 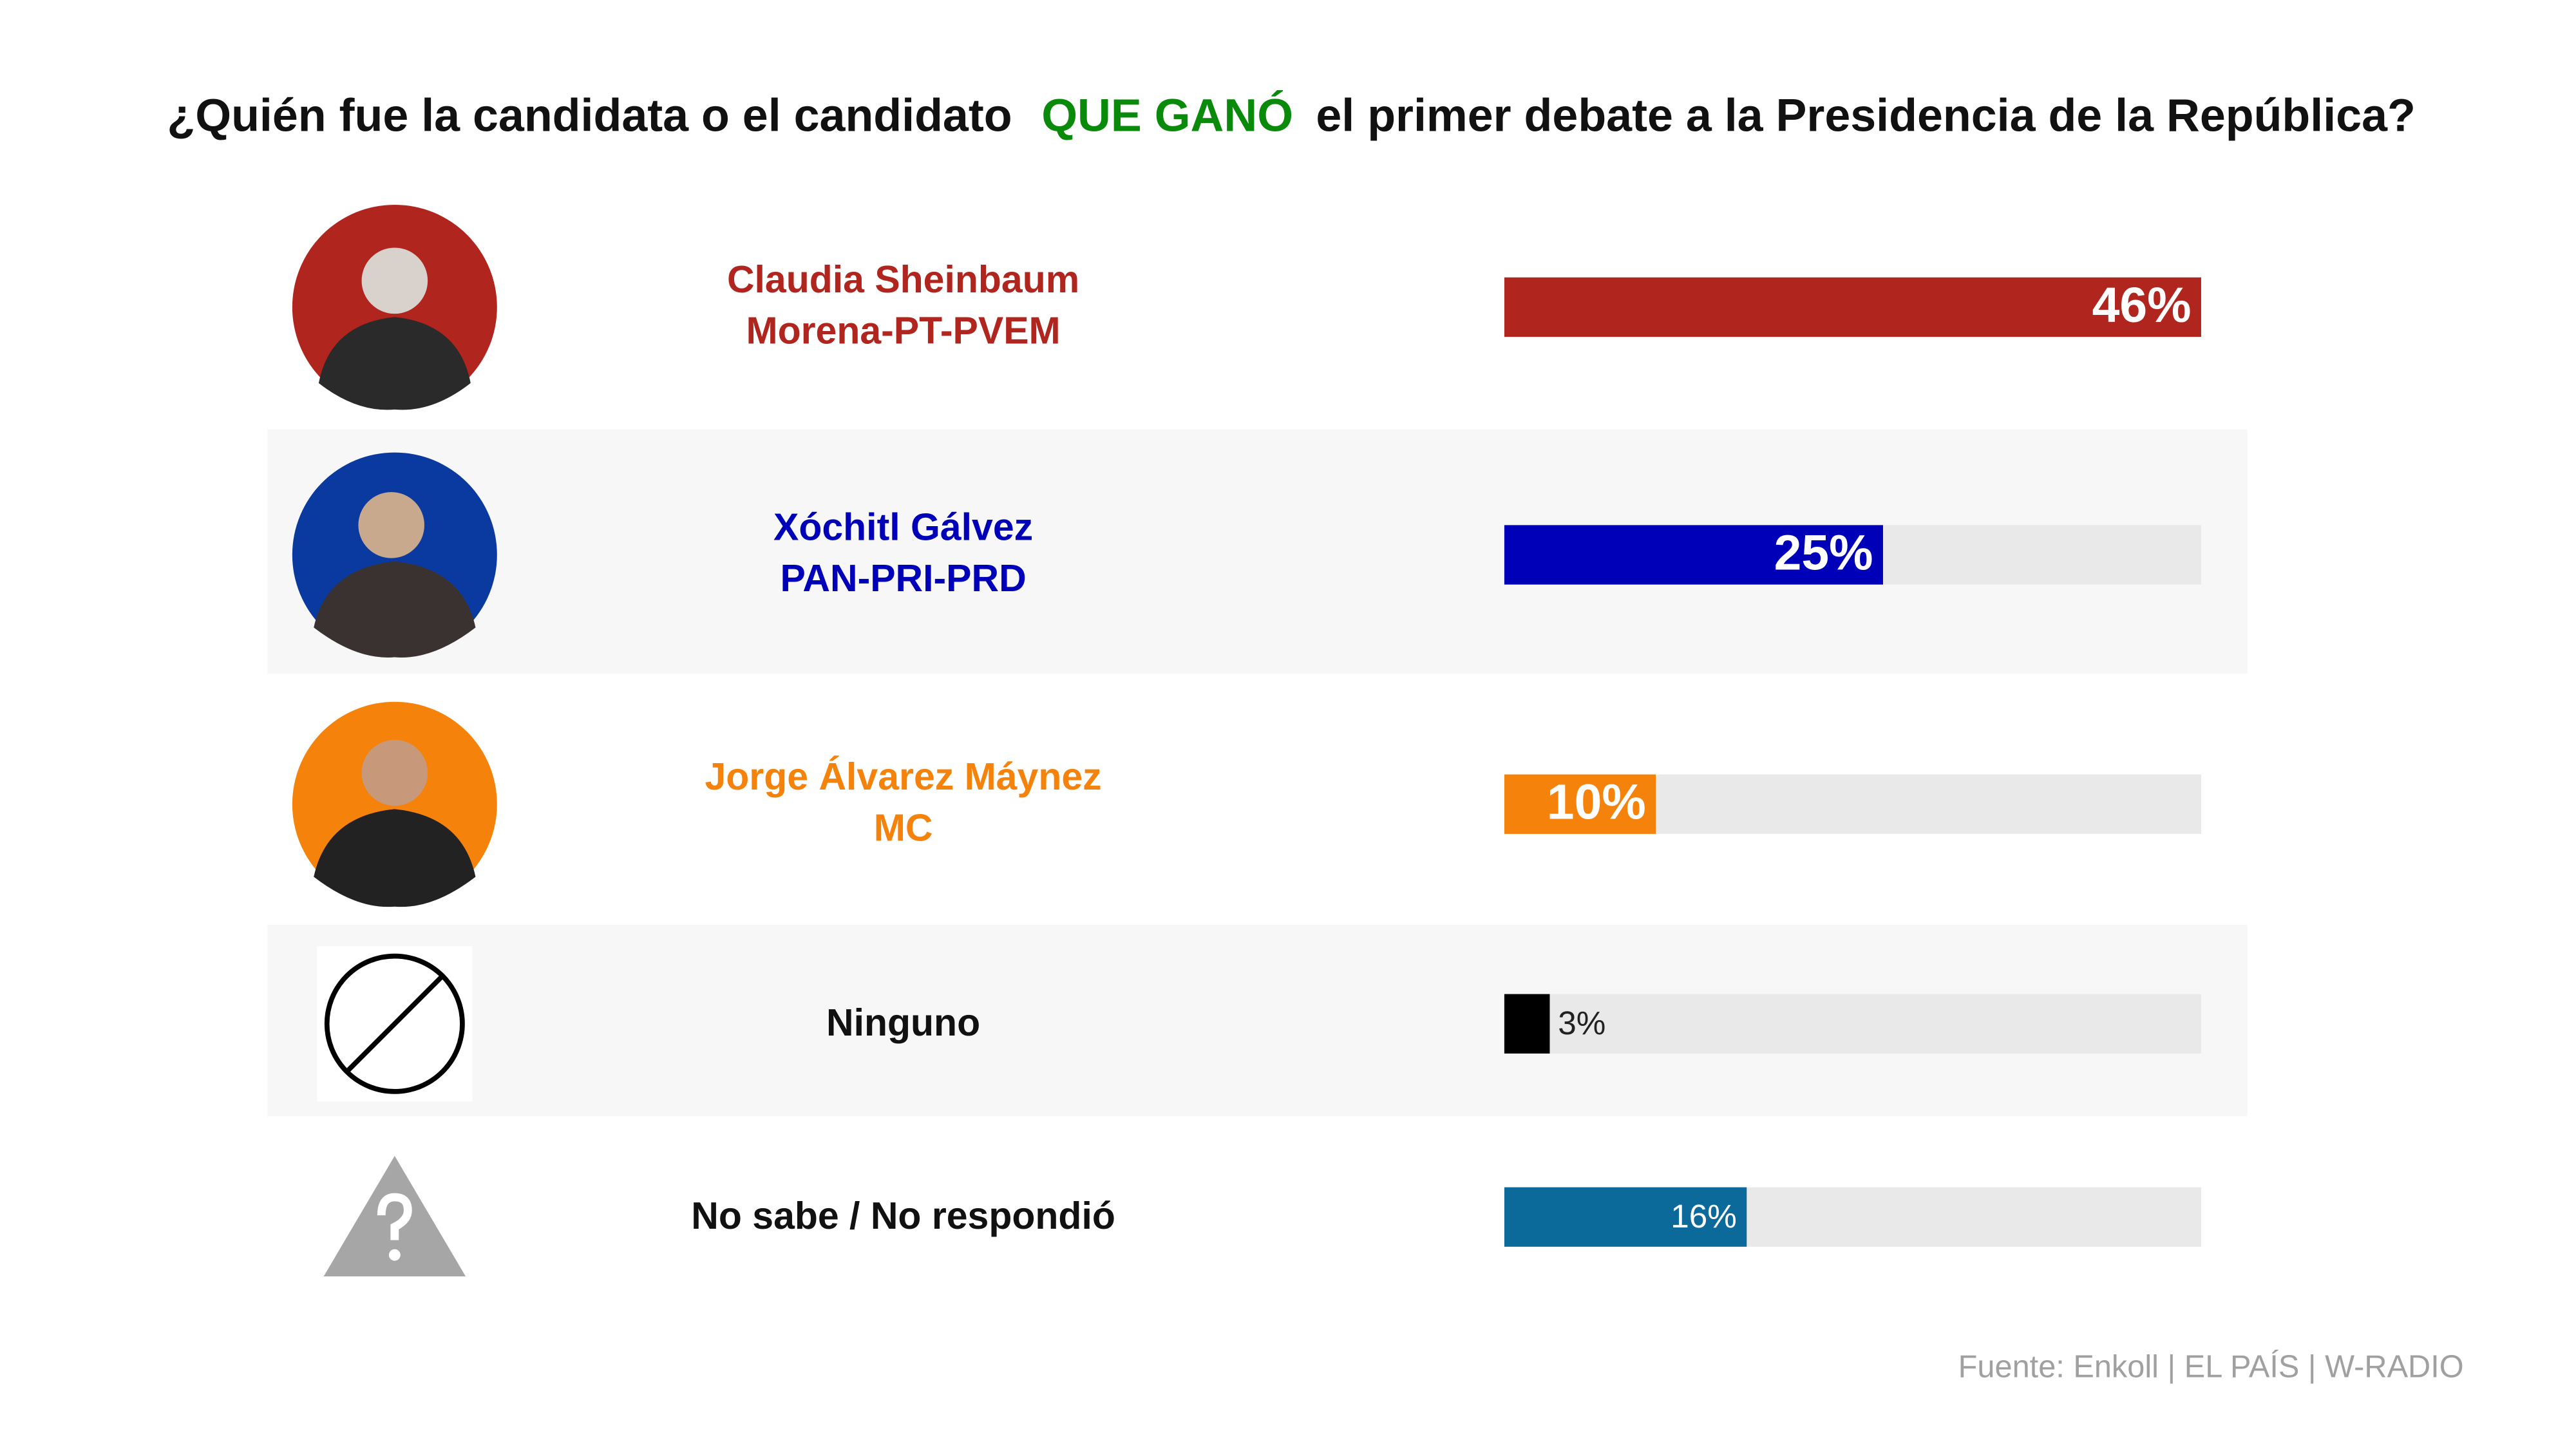 What do you see at coordinates (1853, 1024) in the screenshot?
I see `bar-track` at bounding box center [1853, 1024].